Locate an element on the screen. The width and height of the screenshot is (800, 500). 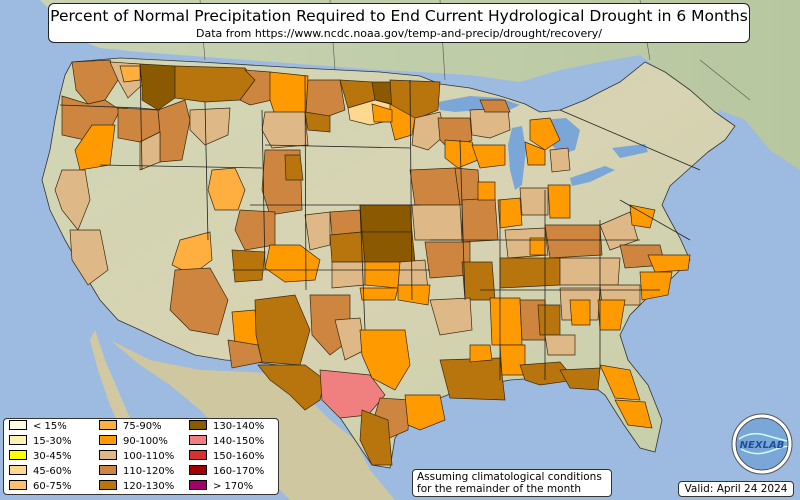
legend-label: > 170% is located at coordinates (233, 486).